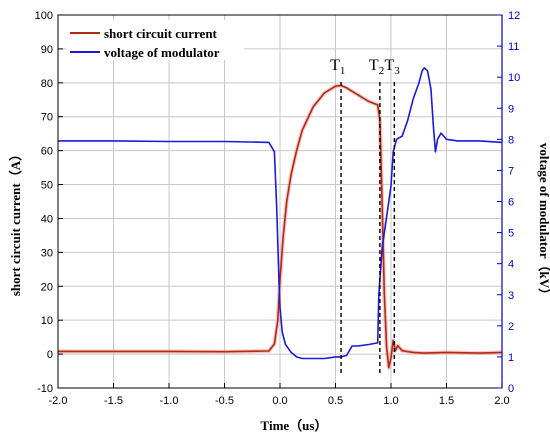  Describe the element at coordinates (392, 67) in the screenshot. I see `marker-label-T3: T3` at that location.